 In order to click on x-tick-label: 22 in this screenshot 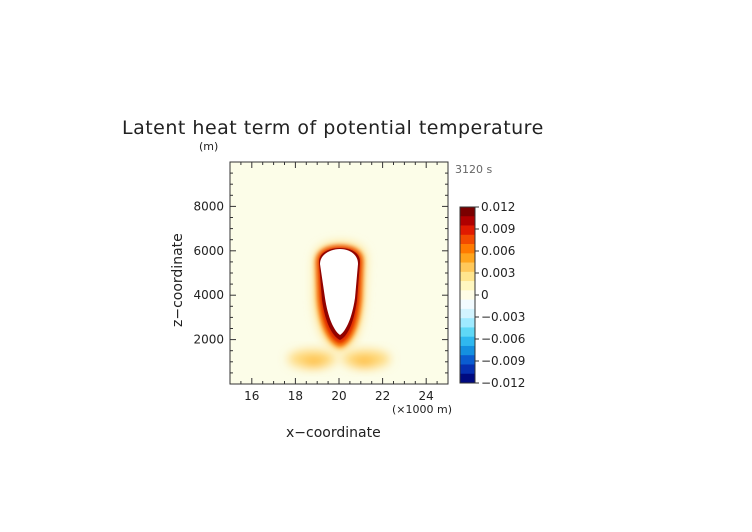, I will do `click(382, 396)`.